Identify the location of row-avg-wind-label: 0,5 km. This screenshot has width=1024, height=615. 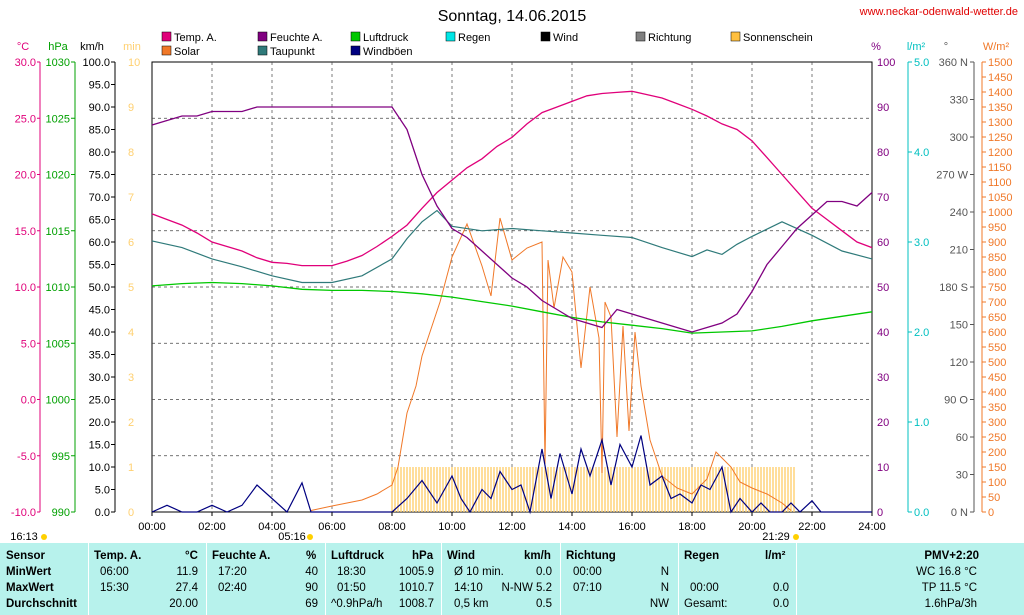
(471, 604).